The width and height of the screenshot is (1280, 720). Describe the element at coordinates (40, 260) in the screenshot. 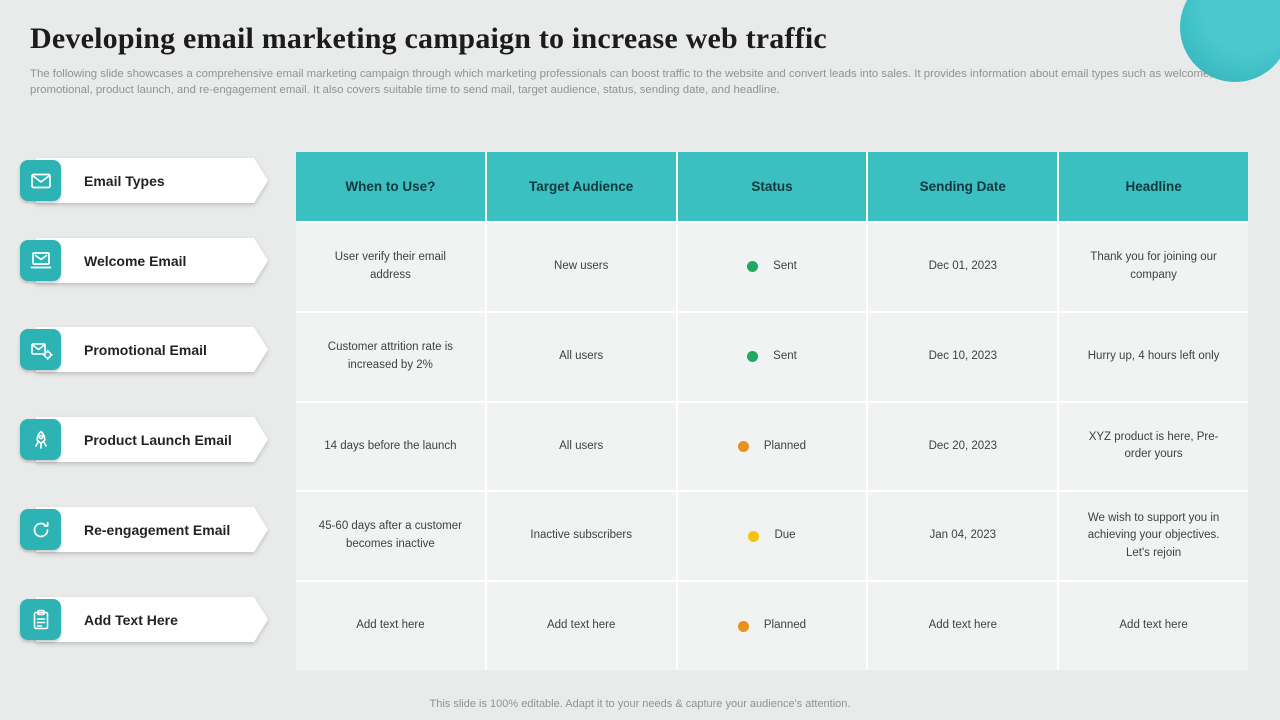

I see `welcome-email-icon` at that location.